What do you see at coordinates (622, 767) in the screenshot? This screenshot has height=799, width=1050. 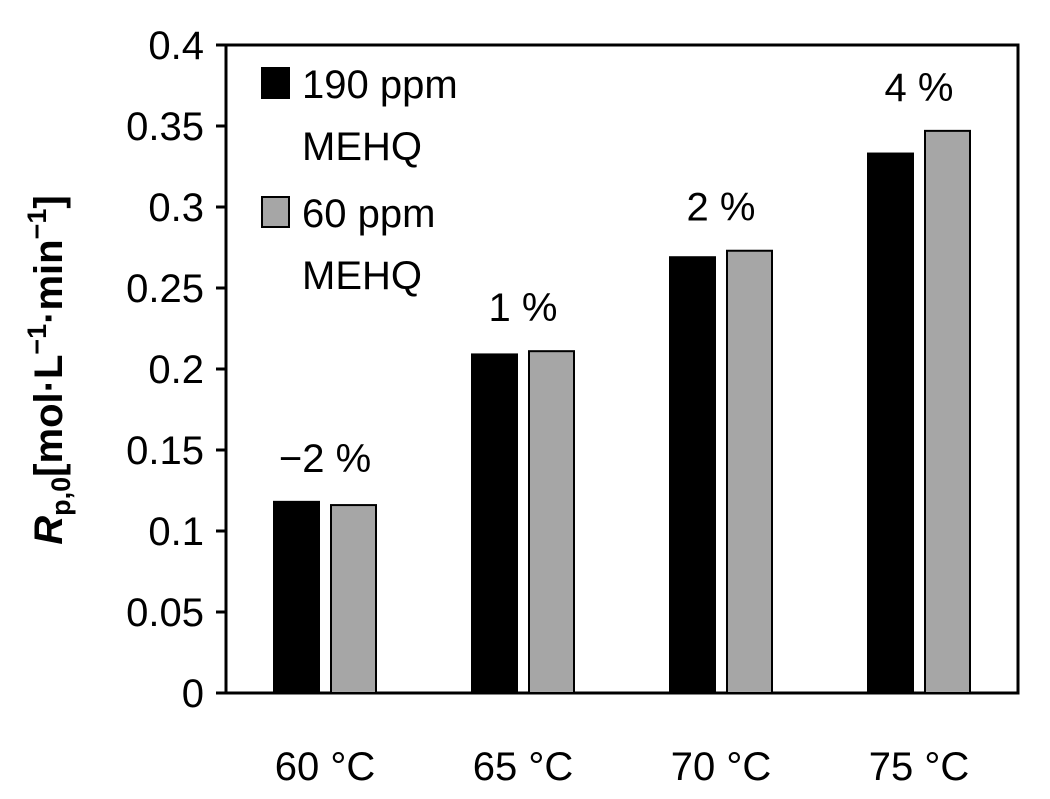 I see `x-axis-labels: 60 °C 65 °C 70 °C 75 °C` at bounding box center [622, 767].